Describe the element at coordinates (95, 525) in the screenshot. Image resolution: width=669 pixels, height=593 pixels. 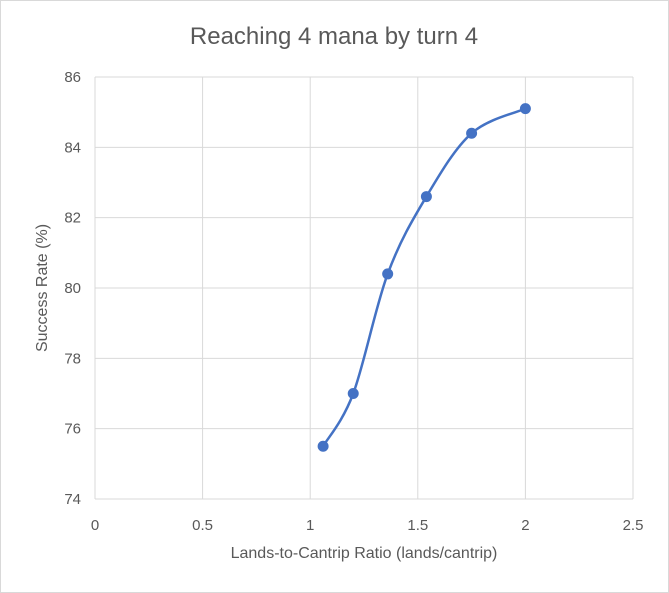
I see `x-tick-label: 0` at that location.